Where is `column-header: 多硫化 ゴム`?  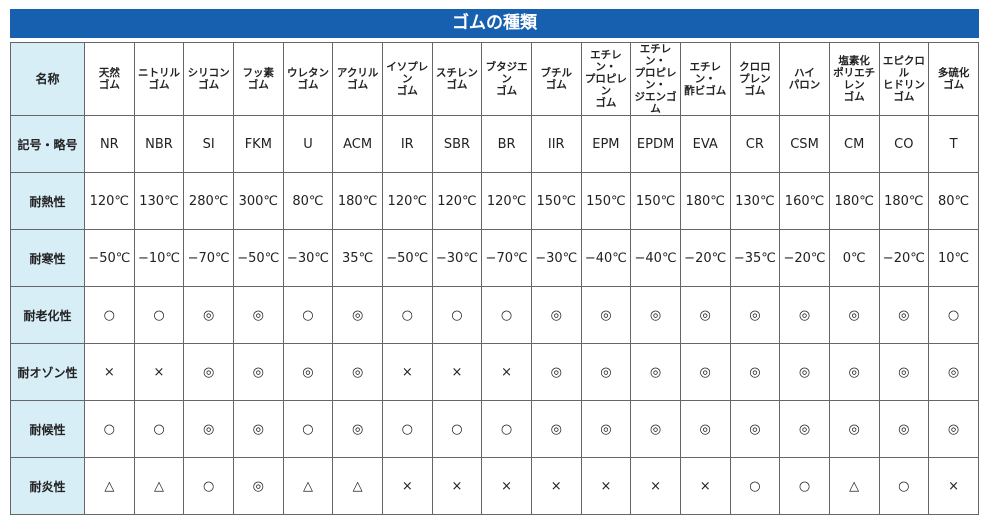 column-header: 多硫化 ゴム is located at coordinates (953, 79).